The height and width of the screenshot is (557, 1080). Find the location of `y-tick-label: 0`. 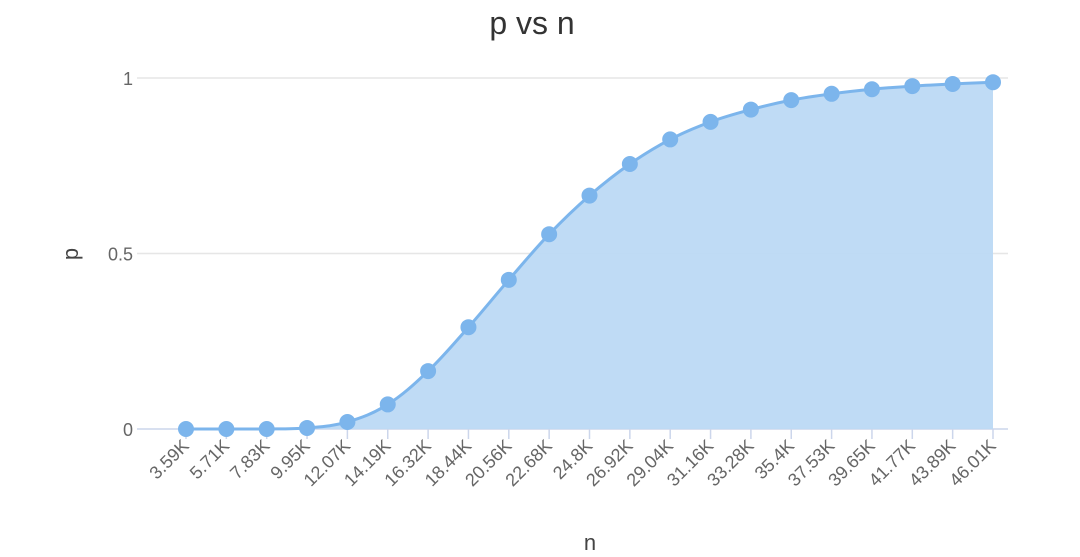

y-tick-label: 0 is located at coordinates (128, 430).